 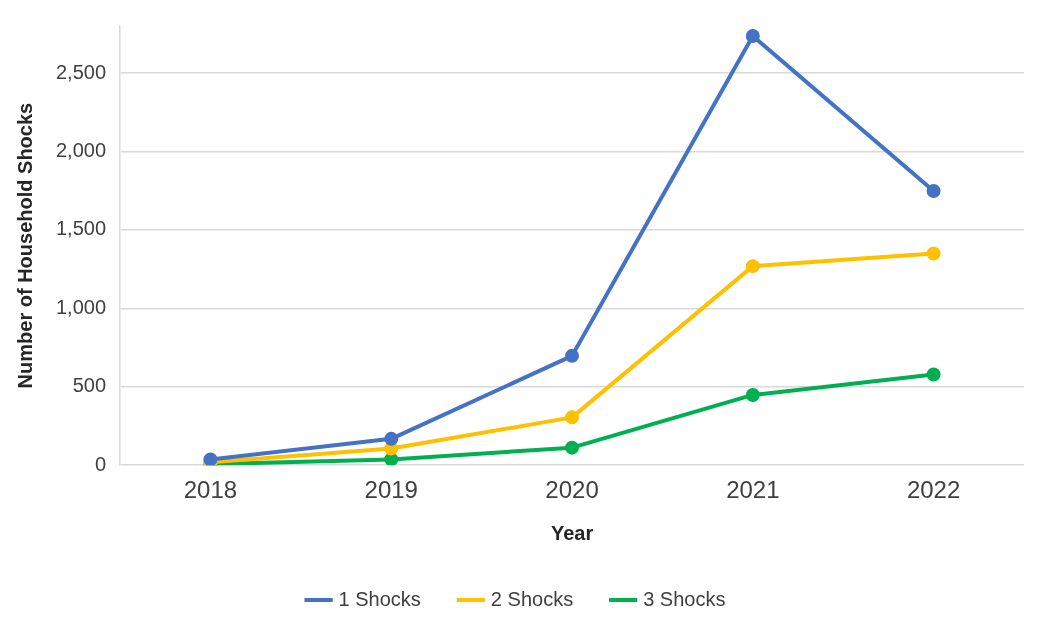 I want to click on legend-label: 1 Shocks, so click(x=379, y=598).